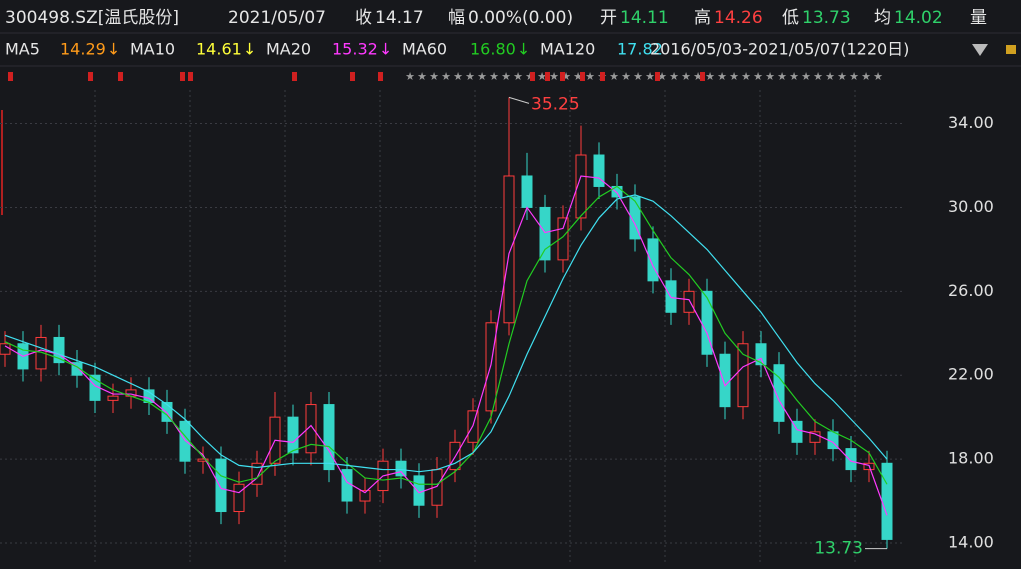  What do you see at coordinates (219, 49) in the screenshot?
I see `ma-value: 14.61` at bounding box center [219, 49].